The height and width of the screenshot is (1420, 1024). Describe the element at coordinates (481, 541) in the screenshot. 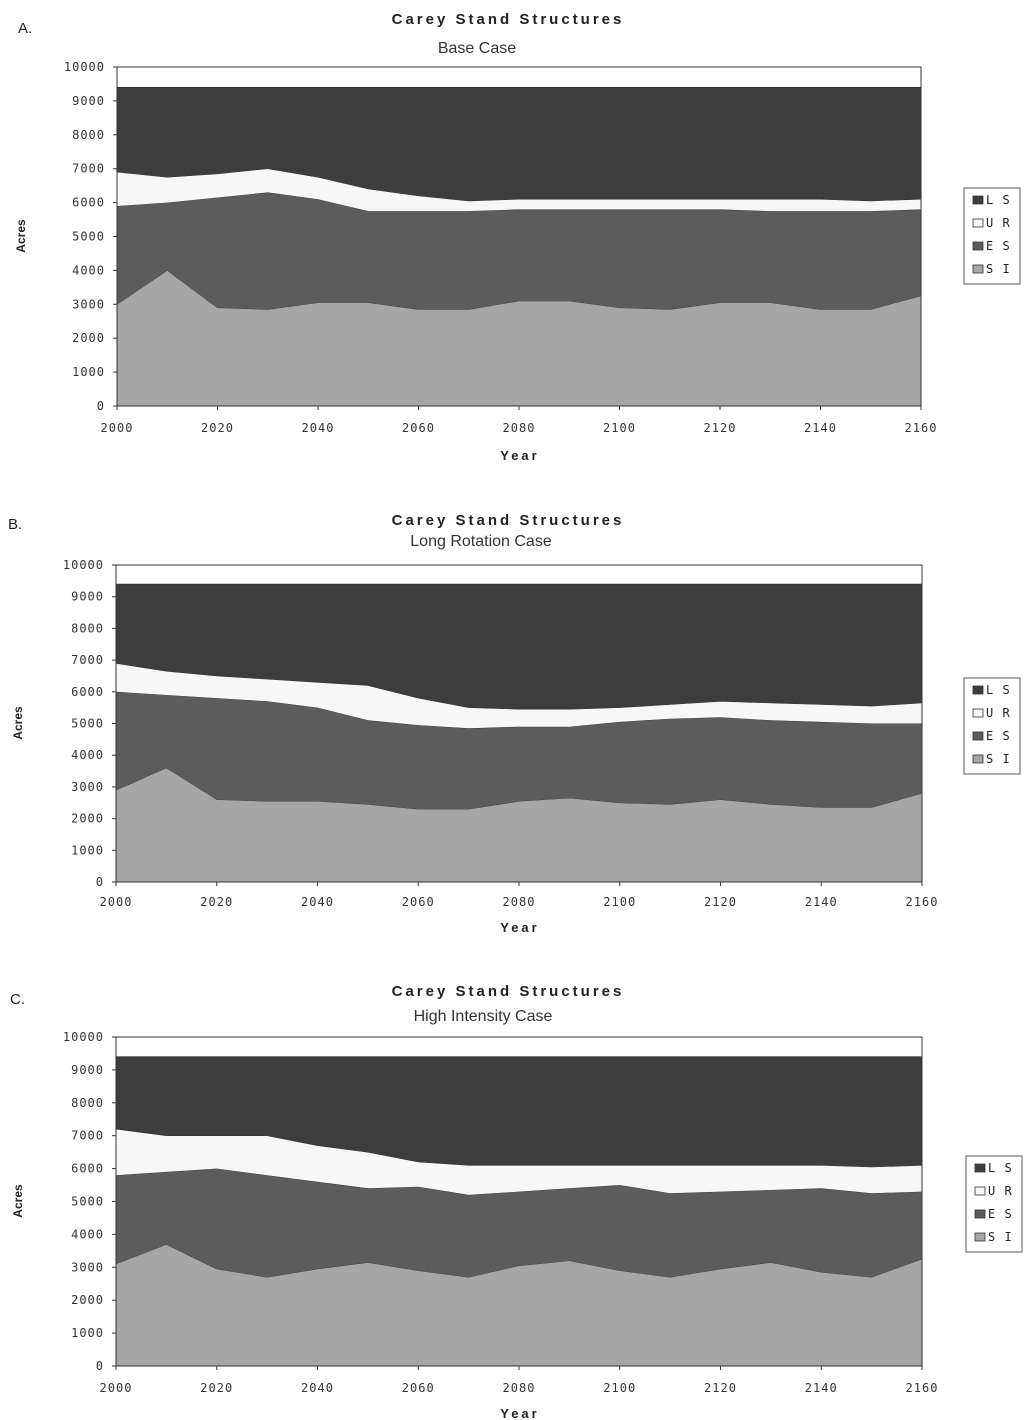

I see `chart-subtitle: Long Rotation Case` at that location.